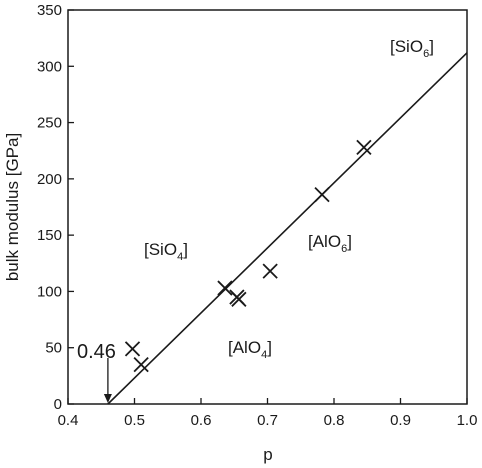 The width and height of the screenshot is (482, 468). I want to click on x-tick-label: 0.6, so click(201, 420).